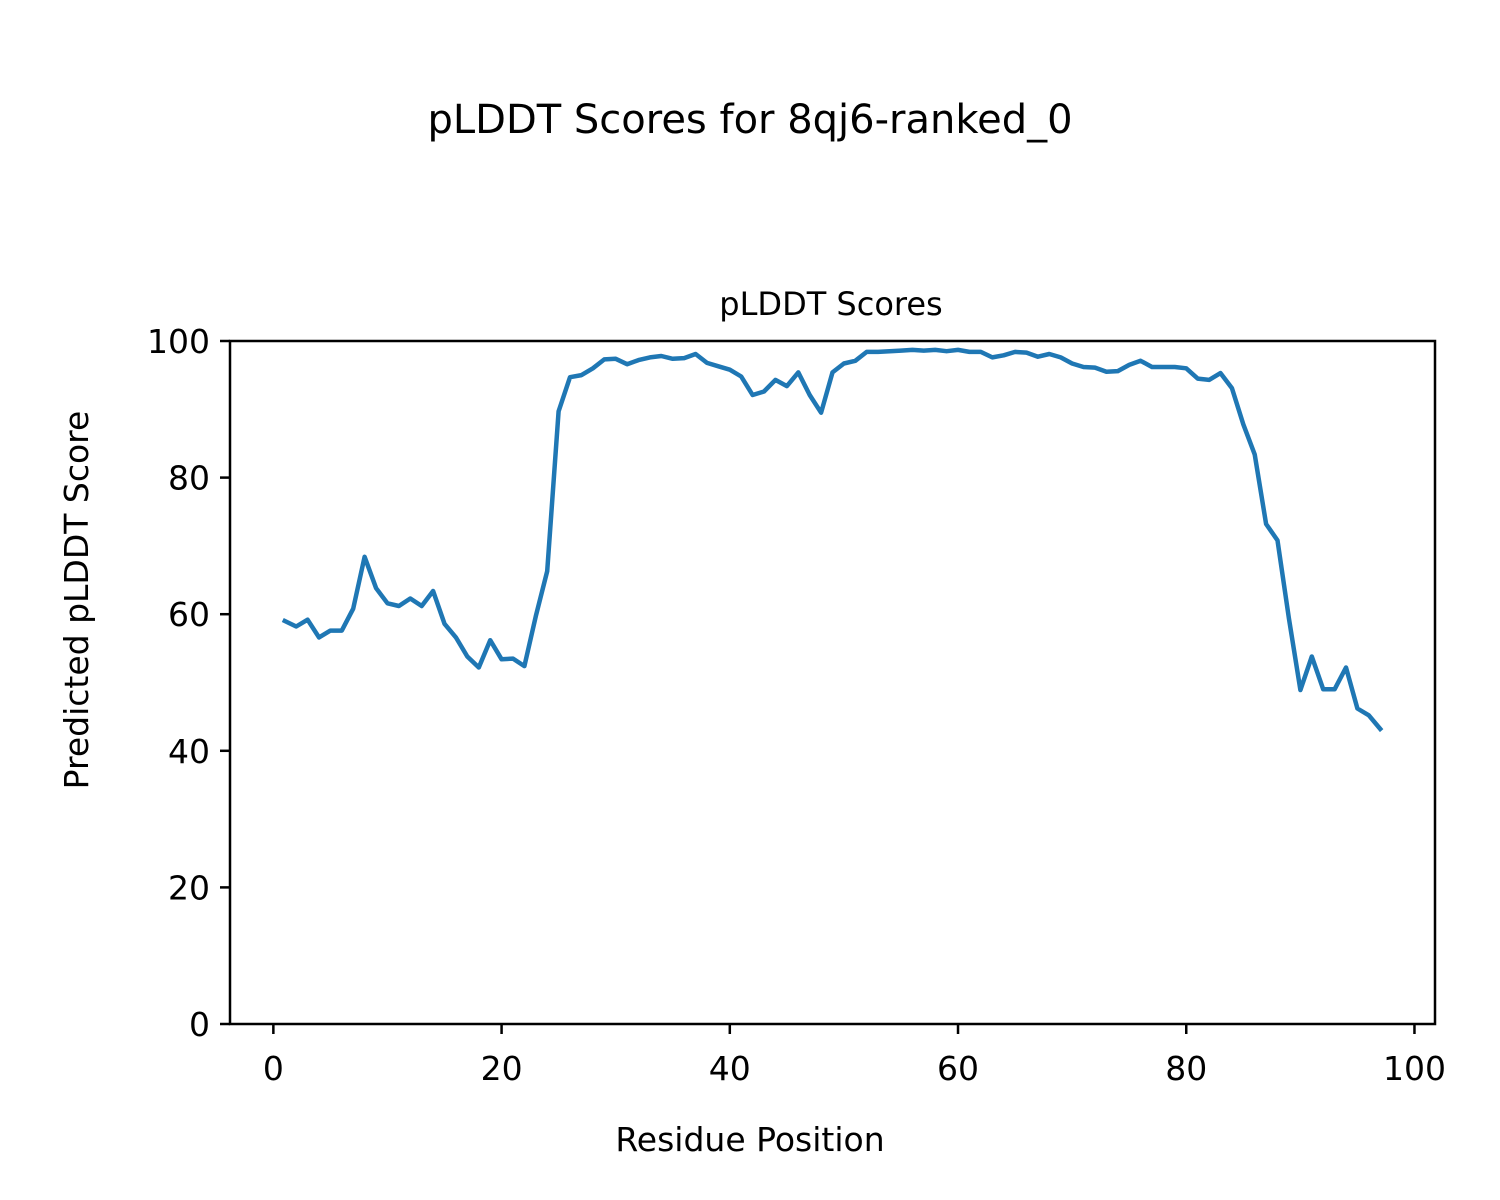 The image size is (1500, 1200). What do you see at coordinates (199, 1024) in the screenshot?
I see `y-tick-label-0: 0` at bounding box center [199, 1024].